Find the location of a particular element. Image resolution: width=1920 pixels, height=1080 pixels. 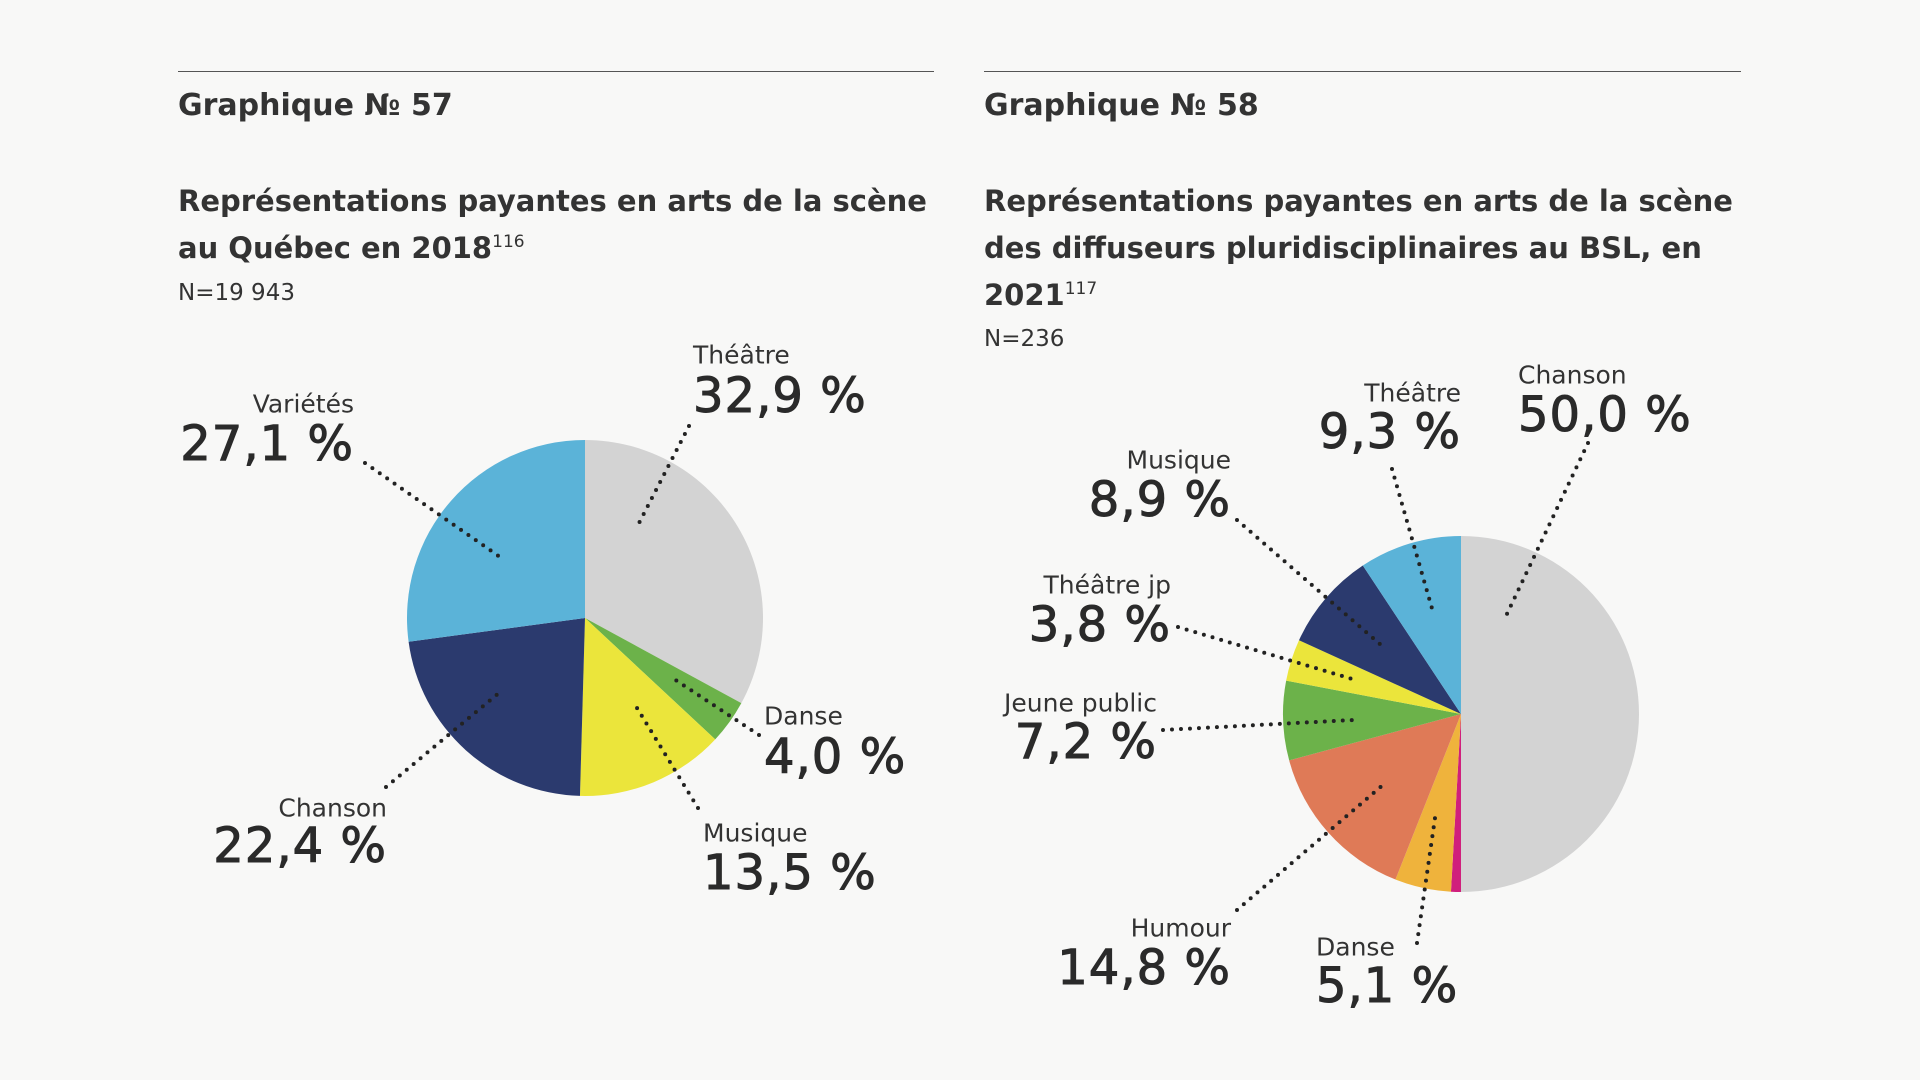

chart-number-57: Graphique № 57 is located at coordinates (315, 105).